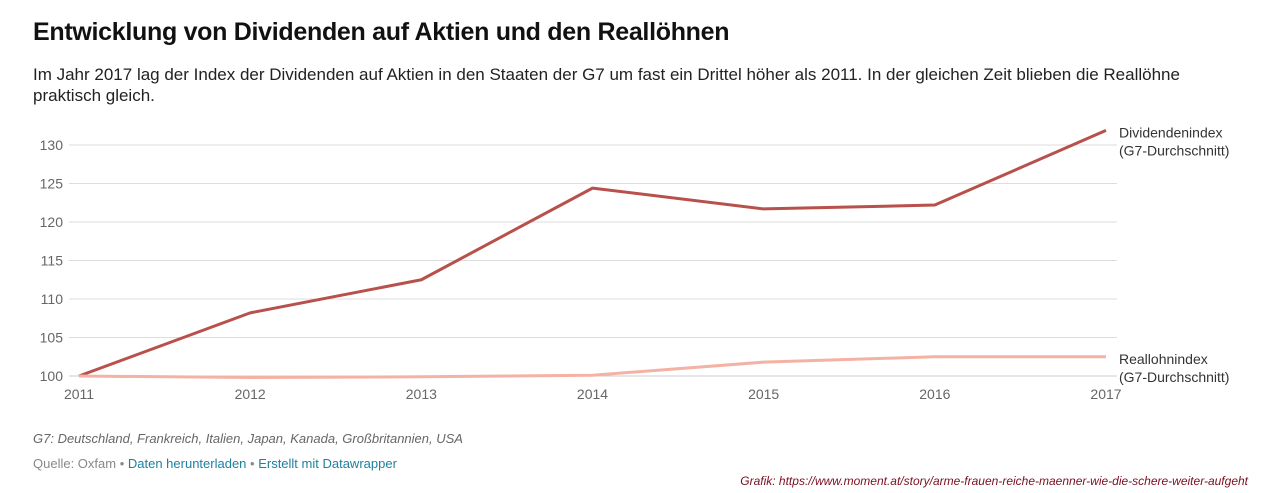 This screenshot has width=1273, height=493. Describe the element at coordinates (934, 394) in the screenshot. I see `x-tick-label: 2016` at that location.